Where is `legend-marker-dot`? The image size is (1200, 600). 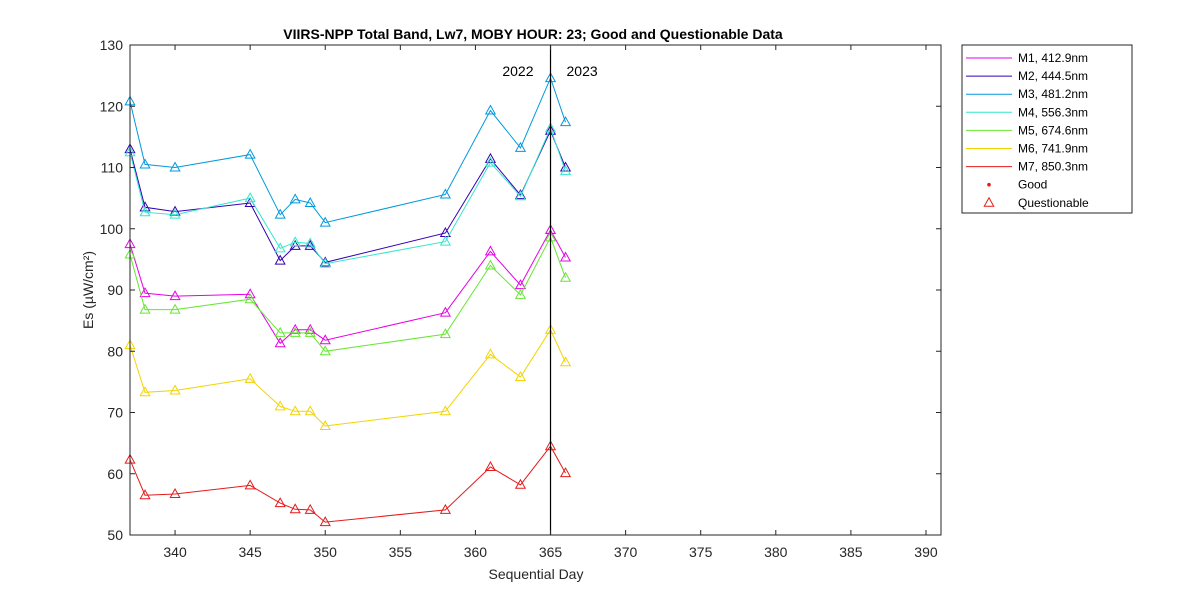 legend-marker-dot is located at coordinates (989, 184).